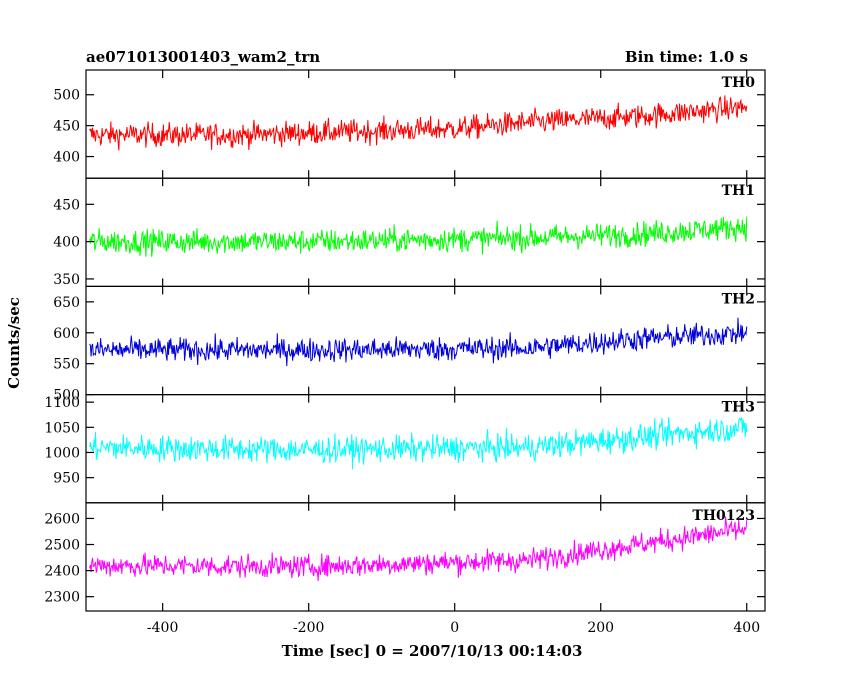 The height and width of the screenshot is (680, 850). I want to click on y-tick-label: 1000, so click(62, 453).